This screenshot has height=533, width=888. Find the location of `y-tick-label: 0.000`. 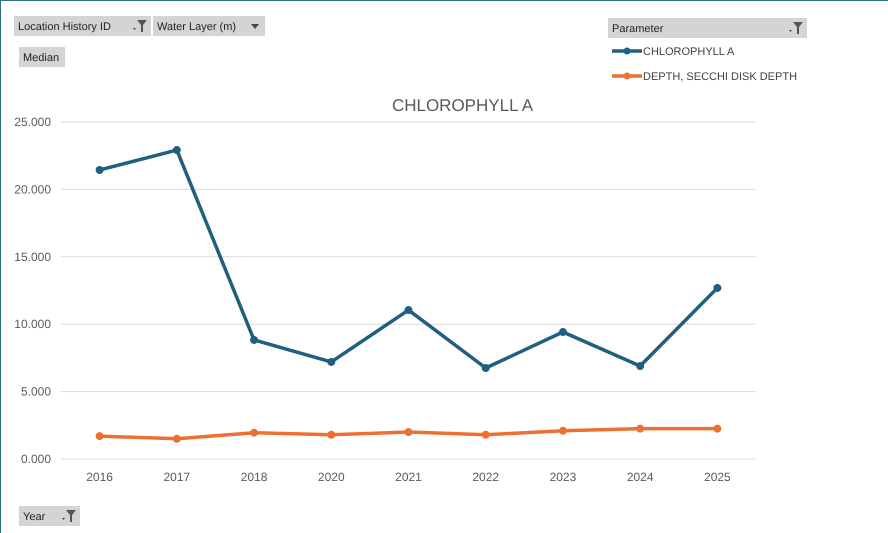

y-tick-label: 0.000 is located at coordinates (36, 459).